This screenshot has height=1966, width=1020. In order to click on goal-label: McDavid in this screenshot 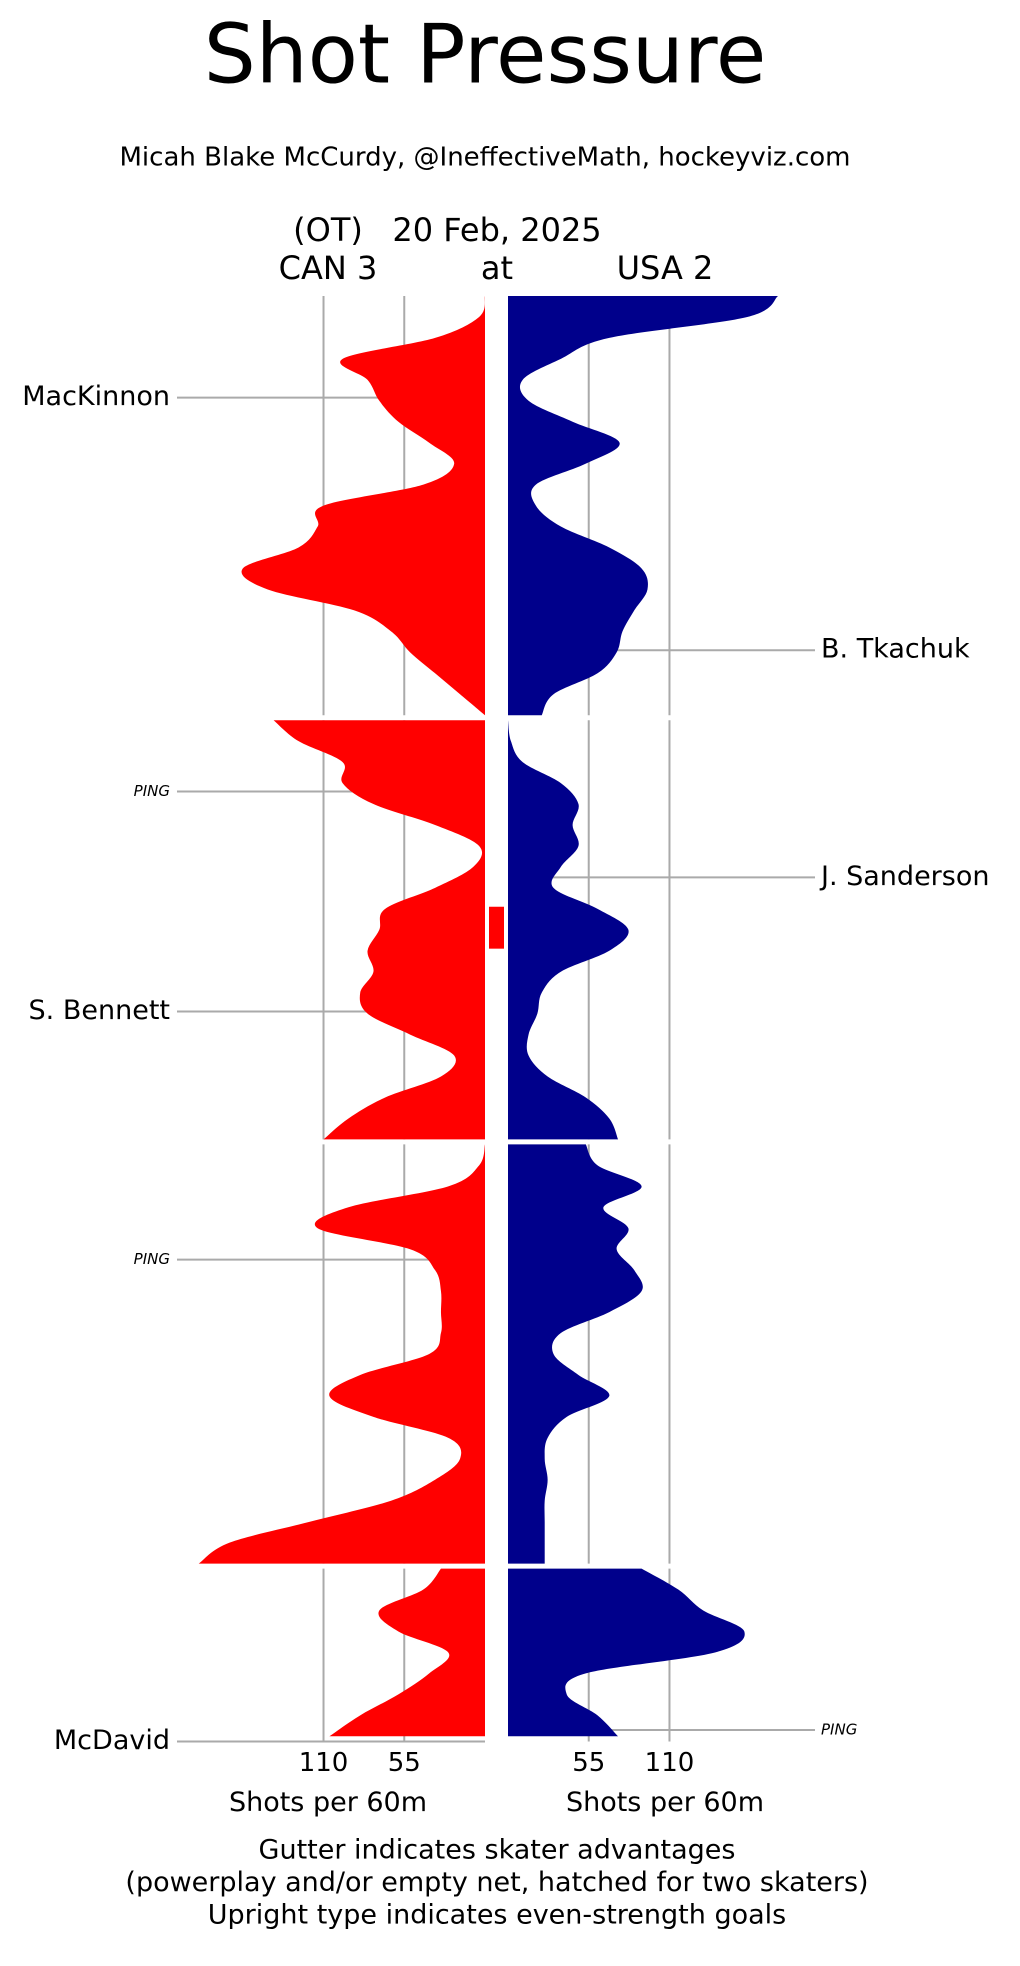, I will do `click(112, 1740)`.